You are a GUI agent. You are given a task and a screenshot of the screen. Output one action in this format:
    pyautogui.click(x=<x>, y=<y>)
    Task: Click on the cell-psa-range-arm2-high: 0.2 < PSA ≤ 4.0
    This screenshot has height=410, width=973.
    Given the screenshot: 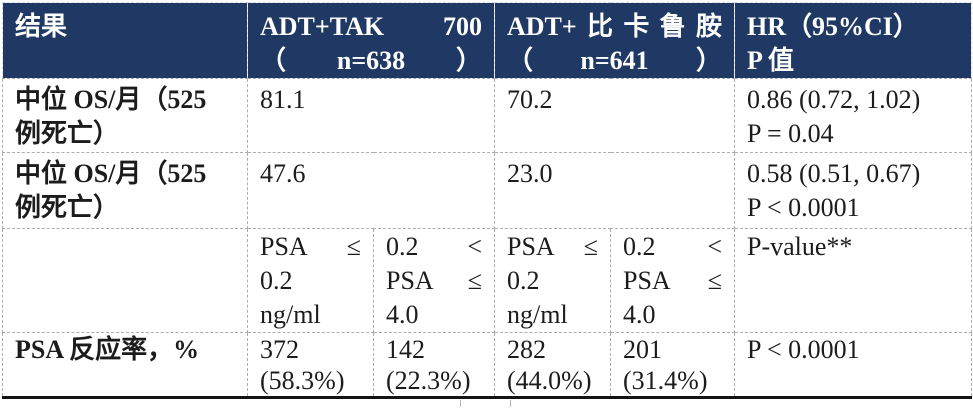 What is the action you would take?
    pyautogui.click(x=672, y=280)
    